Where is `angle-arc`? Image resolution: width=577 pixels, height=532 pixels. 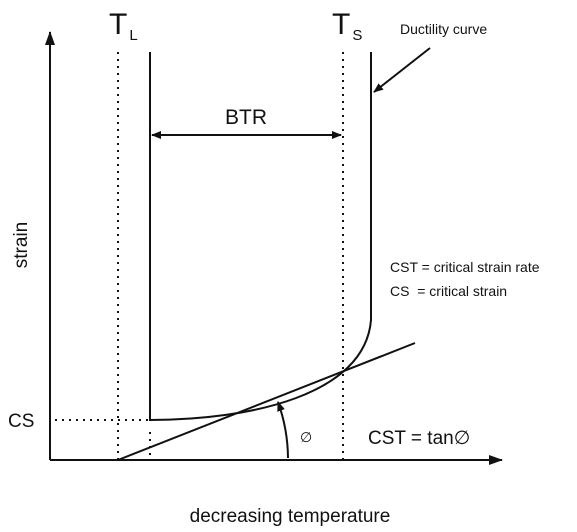 angle-arc is located at coordinates (283, 430).